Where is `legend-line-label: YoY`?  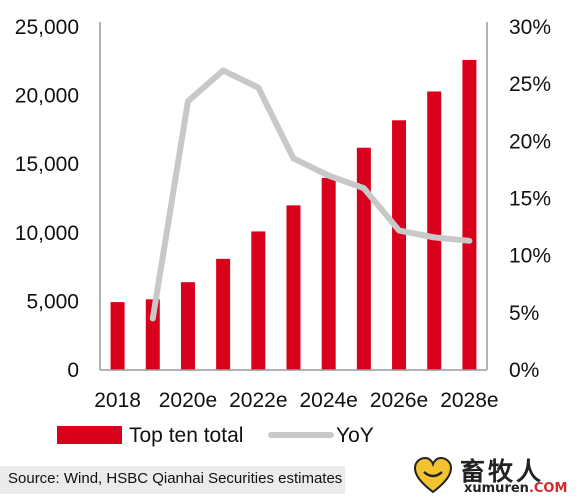 legend-line-label: YoY is located at coordinates (355, 435).